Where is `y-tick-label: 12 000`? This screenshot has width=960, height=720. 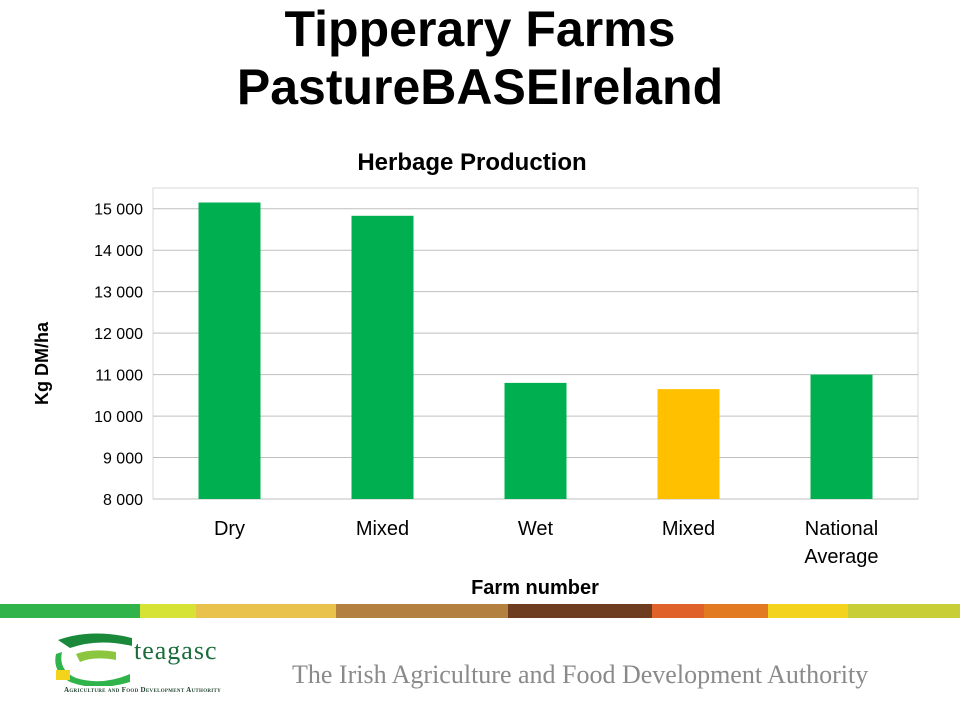
y-tick-label: 12 000 is located at coordinates (118, 334).